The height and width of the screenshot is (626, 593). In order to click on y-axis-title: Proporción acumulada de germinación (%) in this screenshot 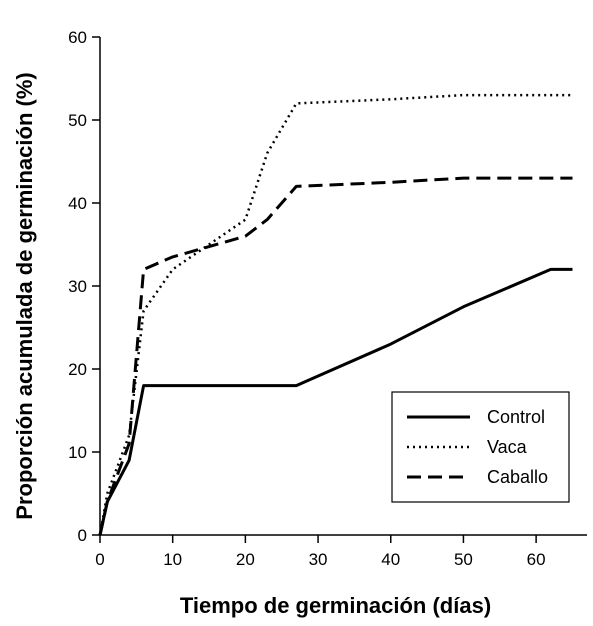, I will do `click(24, 295)`.